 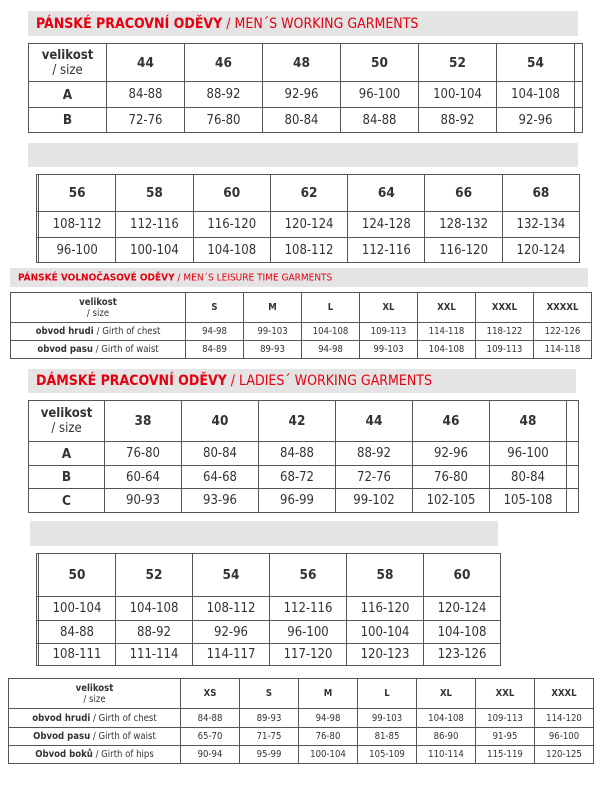 What do you see at coordinates (62, 736) in the screenshot?
I see `row-label-cz: Obvod pasu` at bounding box center [62, 736].